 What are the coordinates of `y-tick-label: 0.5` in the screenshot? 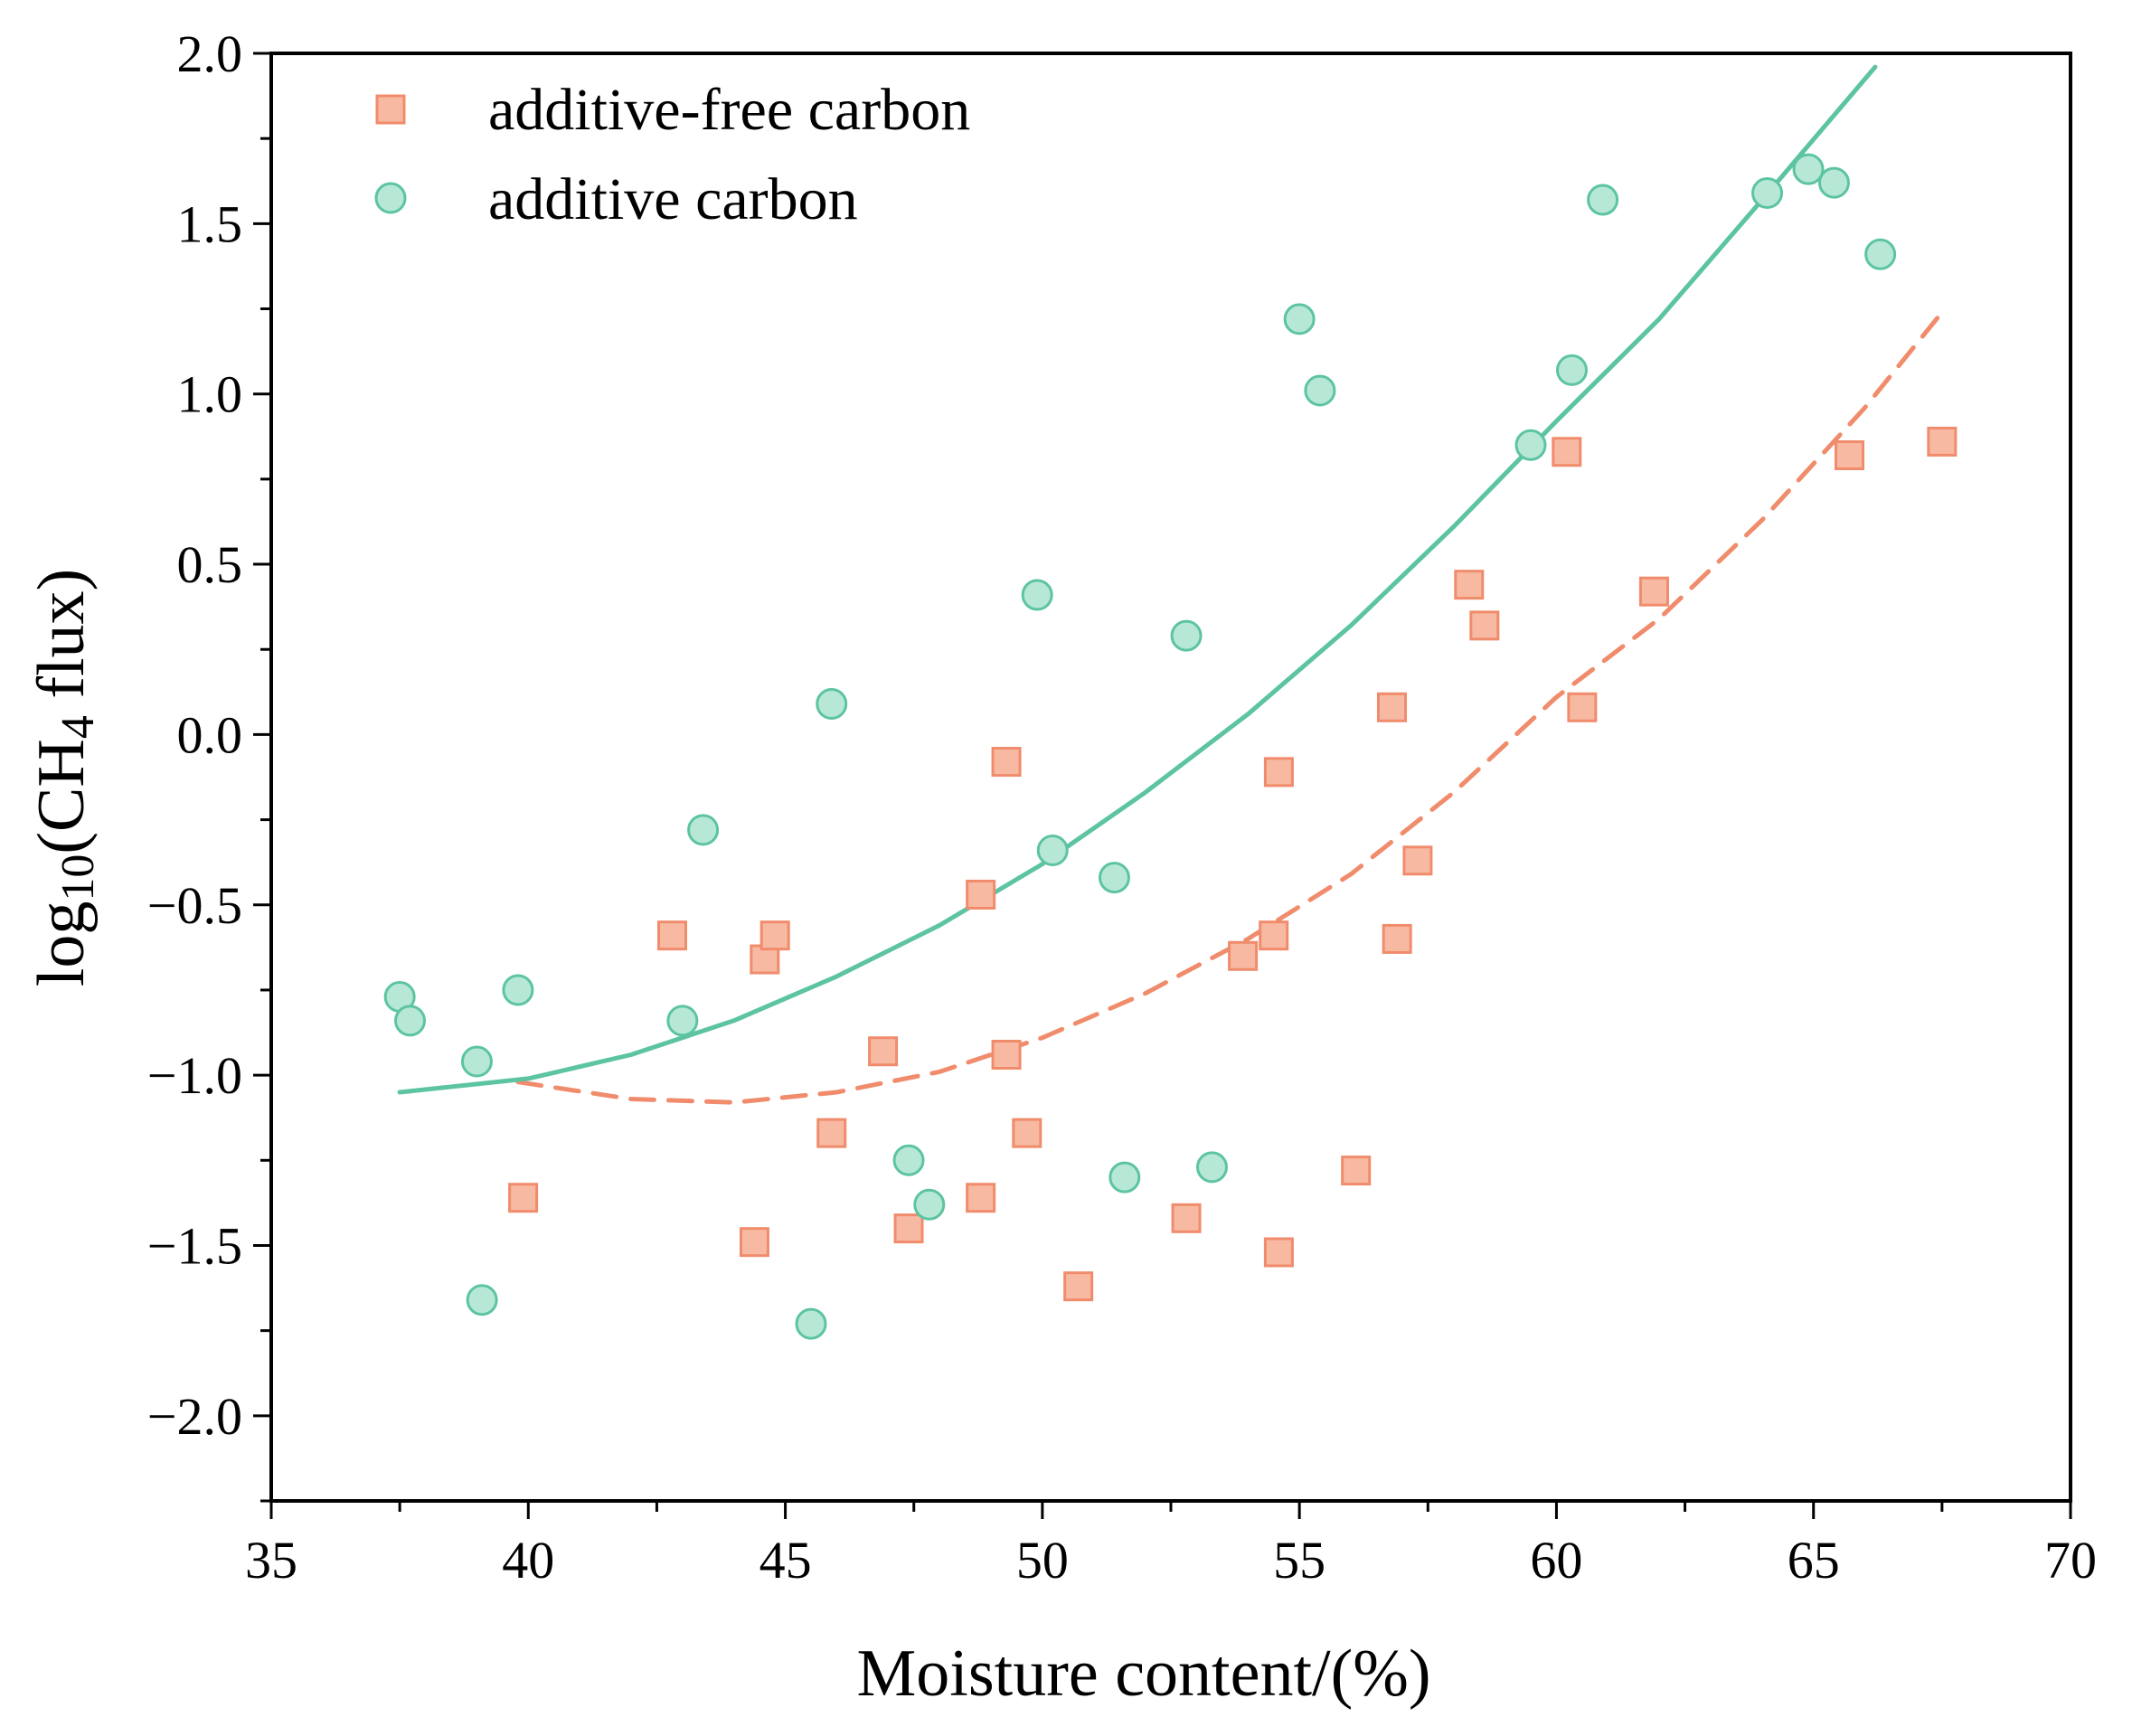 It's located at (210, 565).